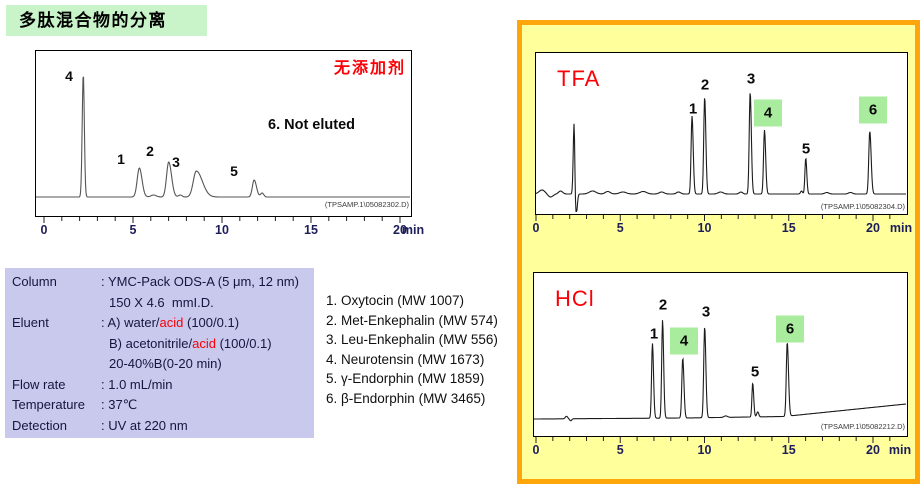 The height and width of the screenshot is (501, 924). Describe the element at coordinates (144, 425) in the screenshot. I see `condition-value: : UV at 220 nm` at that location.